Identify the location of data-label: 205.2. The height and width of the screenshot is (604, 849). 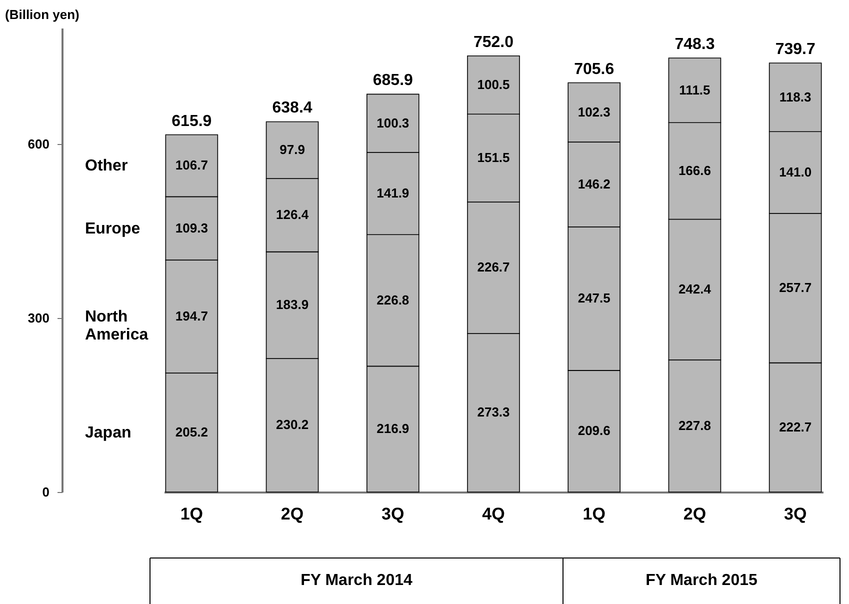
(191, 432).